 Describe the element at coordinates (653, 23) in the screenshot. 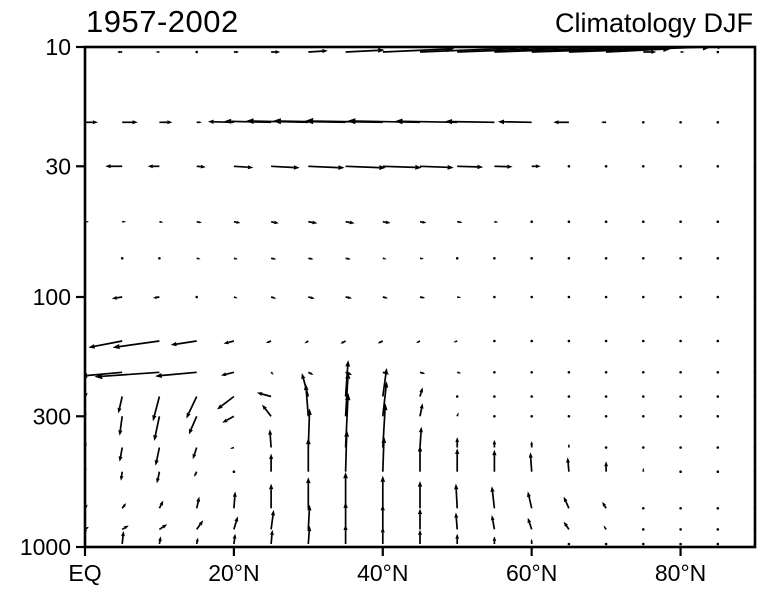

I see `figure-title-season: Climatology DJF` at that location.